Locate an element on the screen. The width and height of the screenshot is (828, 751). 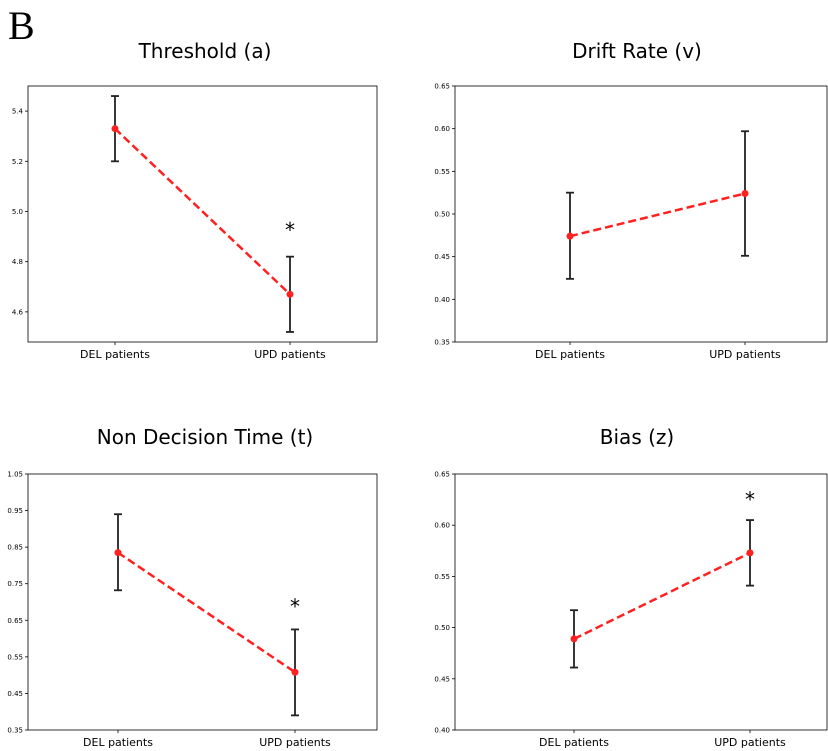
chart-title: Threshold (a) is located at coordinates (205, 51).